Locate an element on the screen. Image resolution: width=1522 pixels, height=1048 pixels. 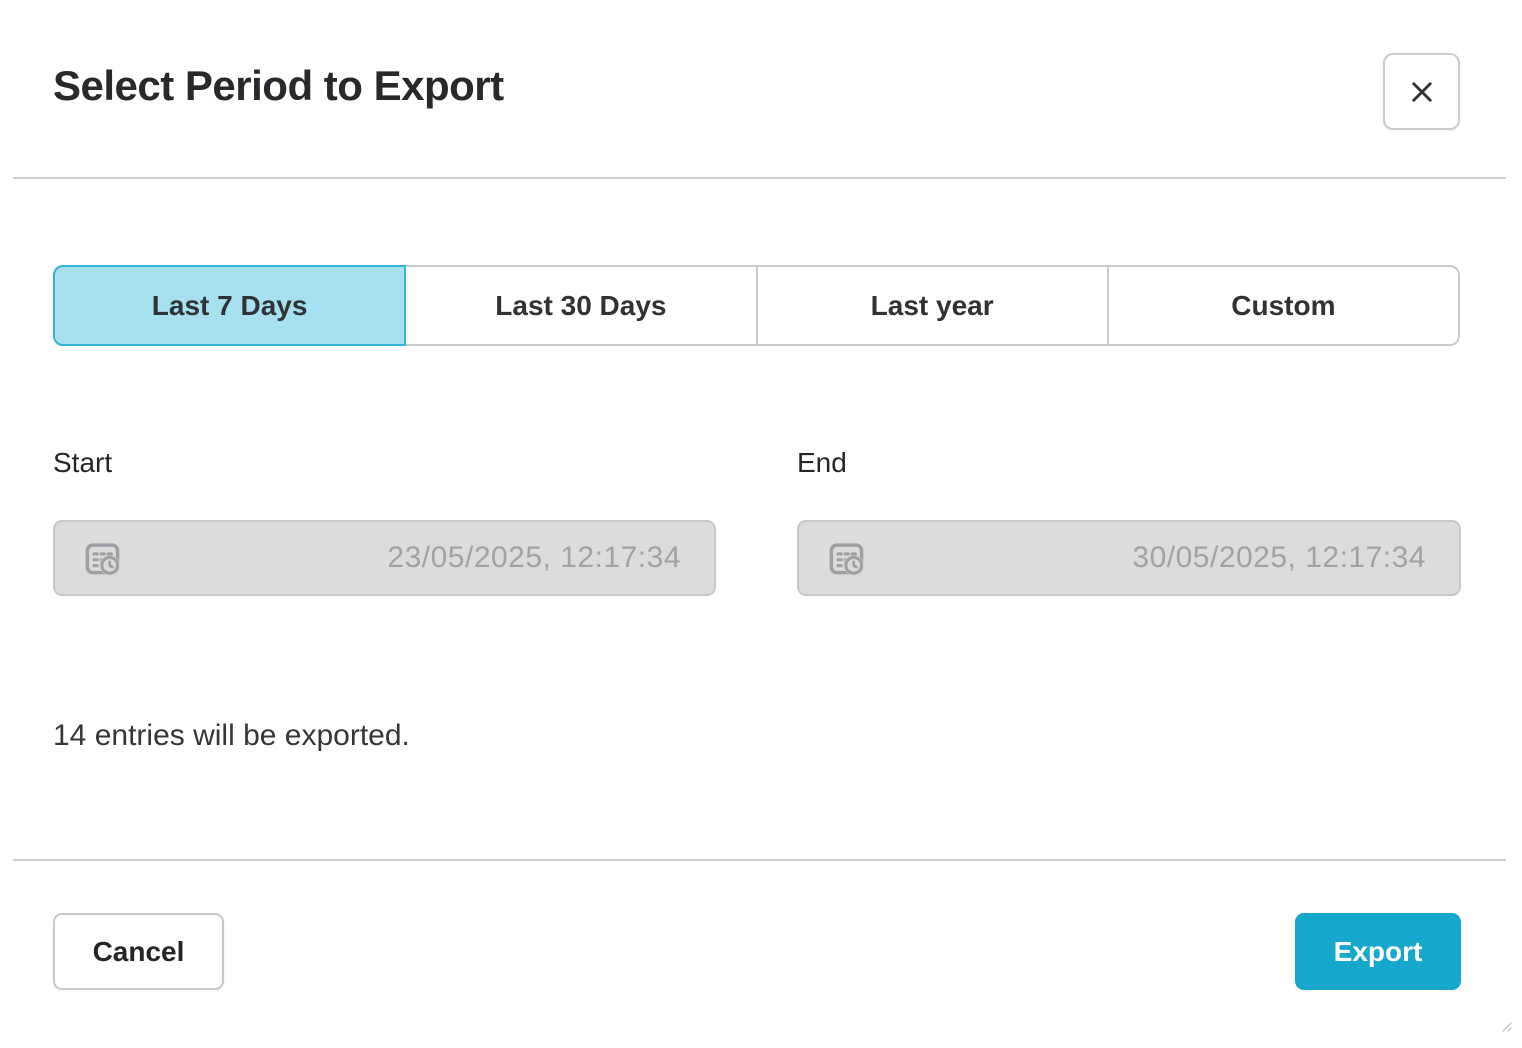
header-divider is located at coordinates (759, 178).